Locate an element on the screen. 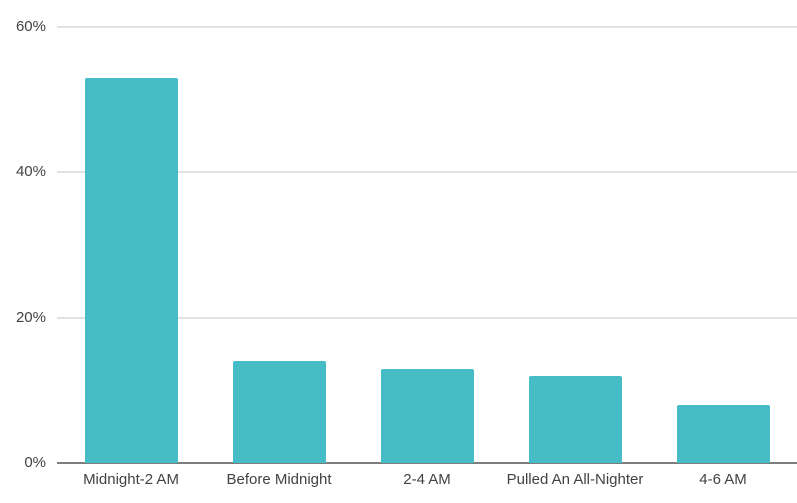 Image resolution: width=797 pixels, height=503 pixels. y-tick-label: 0% is located at coordinates (35, 462).